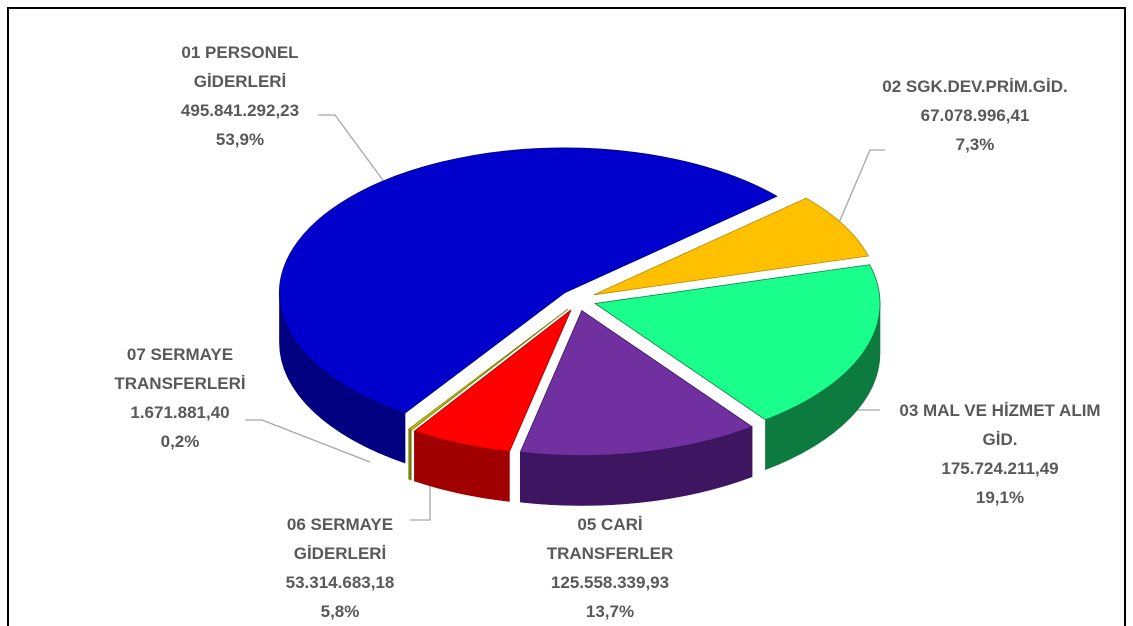 Image resolution: width=1133 pixels, height=626 pixels. What do you see at coordinates (975, 144) in the screenshot?
I see `label-percent: 7,3%` at bounding box center [975, 144].